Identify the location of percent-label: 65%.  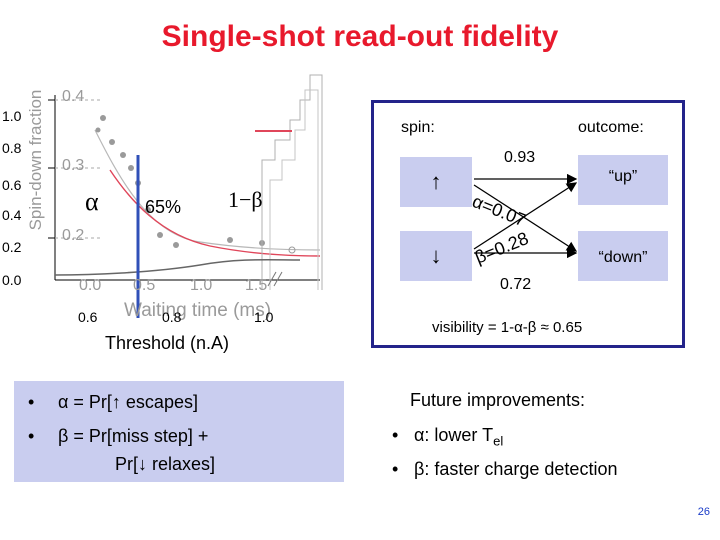
(163, 207).